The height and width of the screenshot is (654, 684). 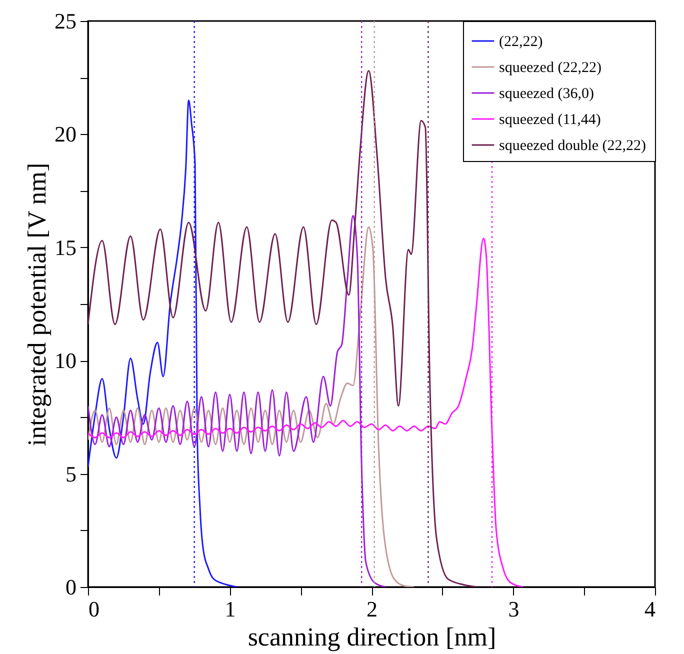 I want to click on x-tick-label: 1, so click(x=230, y=609).